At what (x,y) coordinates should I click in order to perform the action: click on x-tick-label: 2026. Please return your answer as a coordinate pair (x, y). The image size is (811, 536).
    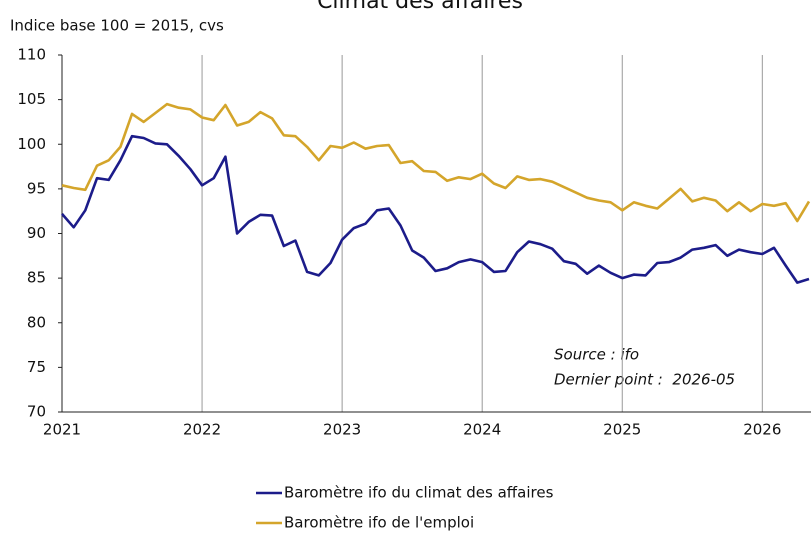
    Looking at the image, I should click on (762, 430).